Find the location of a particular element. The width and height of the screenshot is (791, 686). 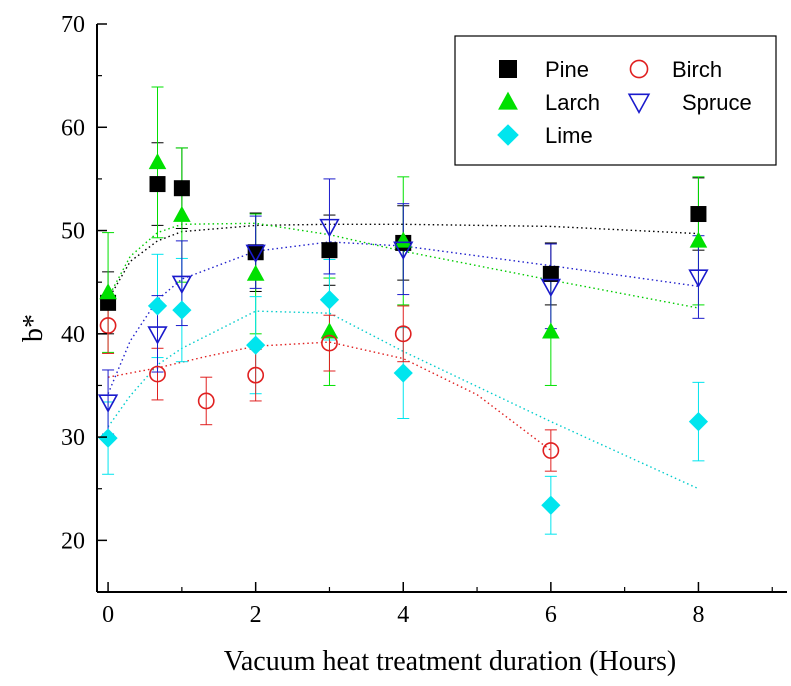

x-tick-label: 0 is located at coordinates (108, 615).